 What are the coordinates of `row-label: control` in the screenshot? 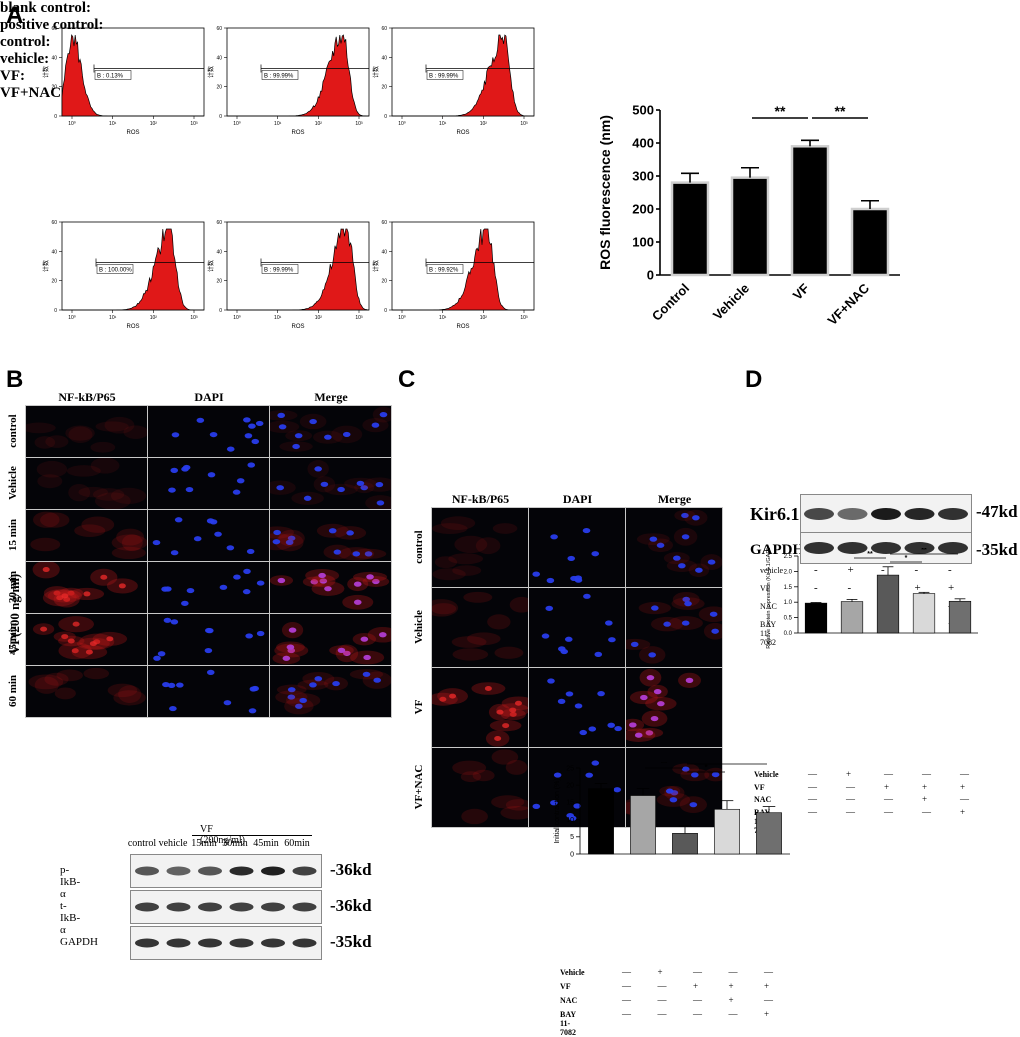 It's located at (419, 547).